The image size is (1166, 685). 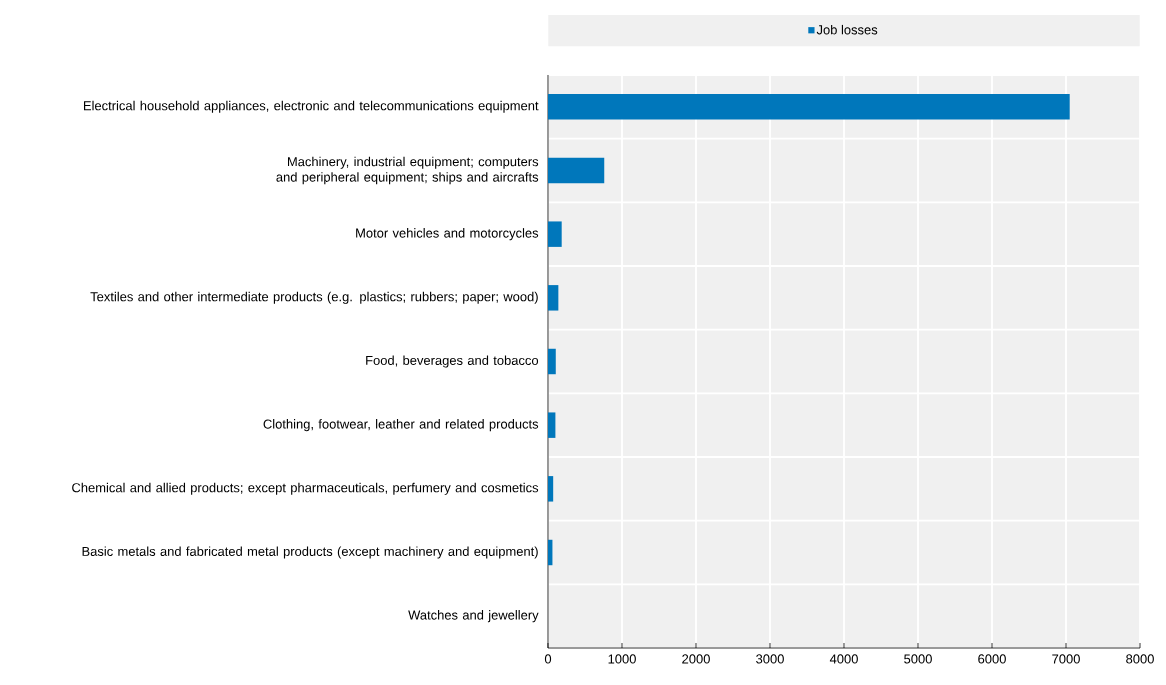 I want to click on x-tick-label: 0, so click(x=548, y=659).